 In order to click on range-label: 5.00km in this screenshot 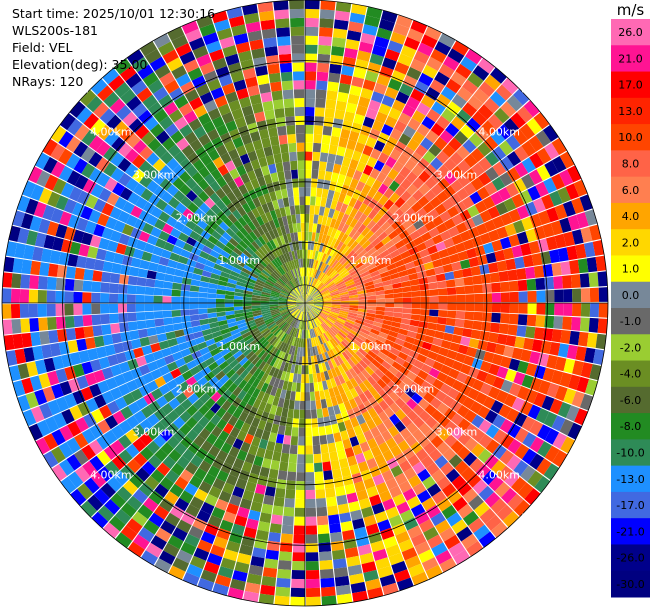, I will do `click(542, 517)`.